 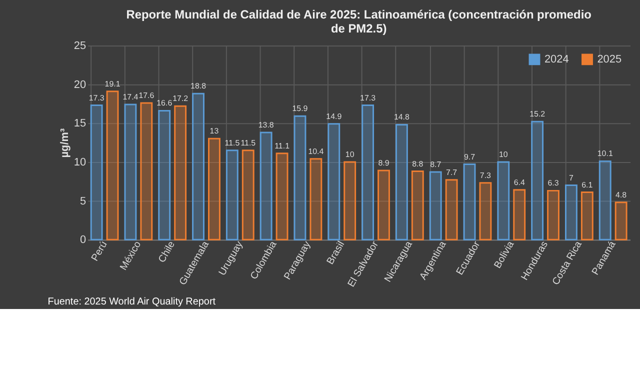 What do you see at coordinates (538, 114) in the screenshot?
I see `data-label: 15.2` at bounding box center [538, 114].